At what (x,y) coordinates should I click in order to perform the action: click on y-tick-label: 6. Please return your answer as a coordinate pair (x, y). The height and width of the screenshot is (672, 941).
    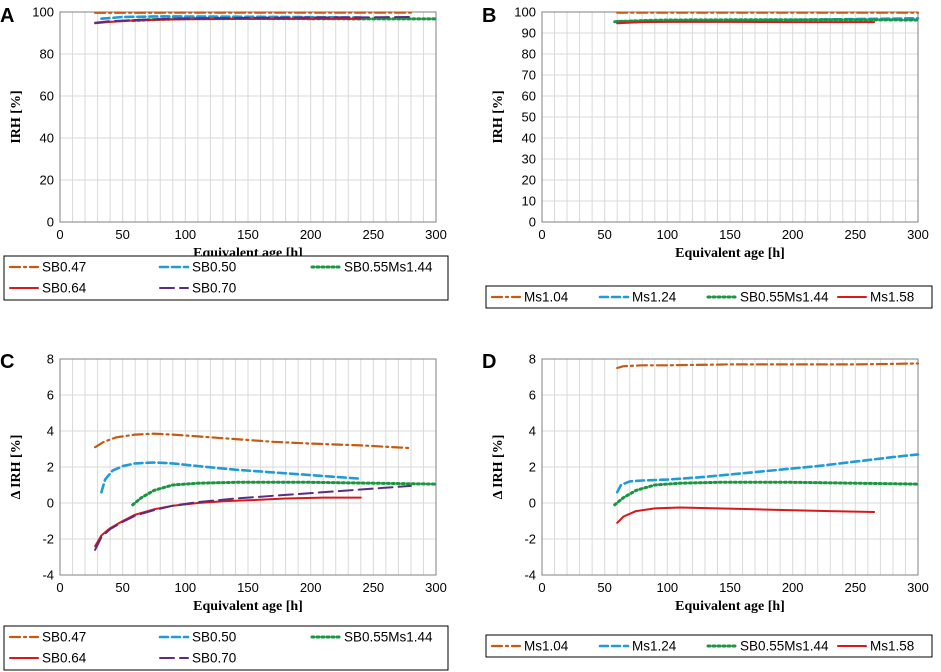
    Looking at the image, I should click on (50, 395).